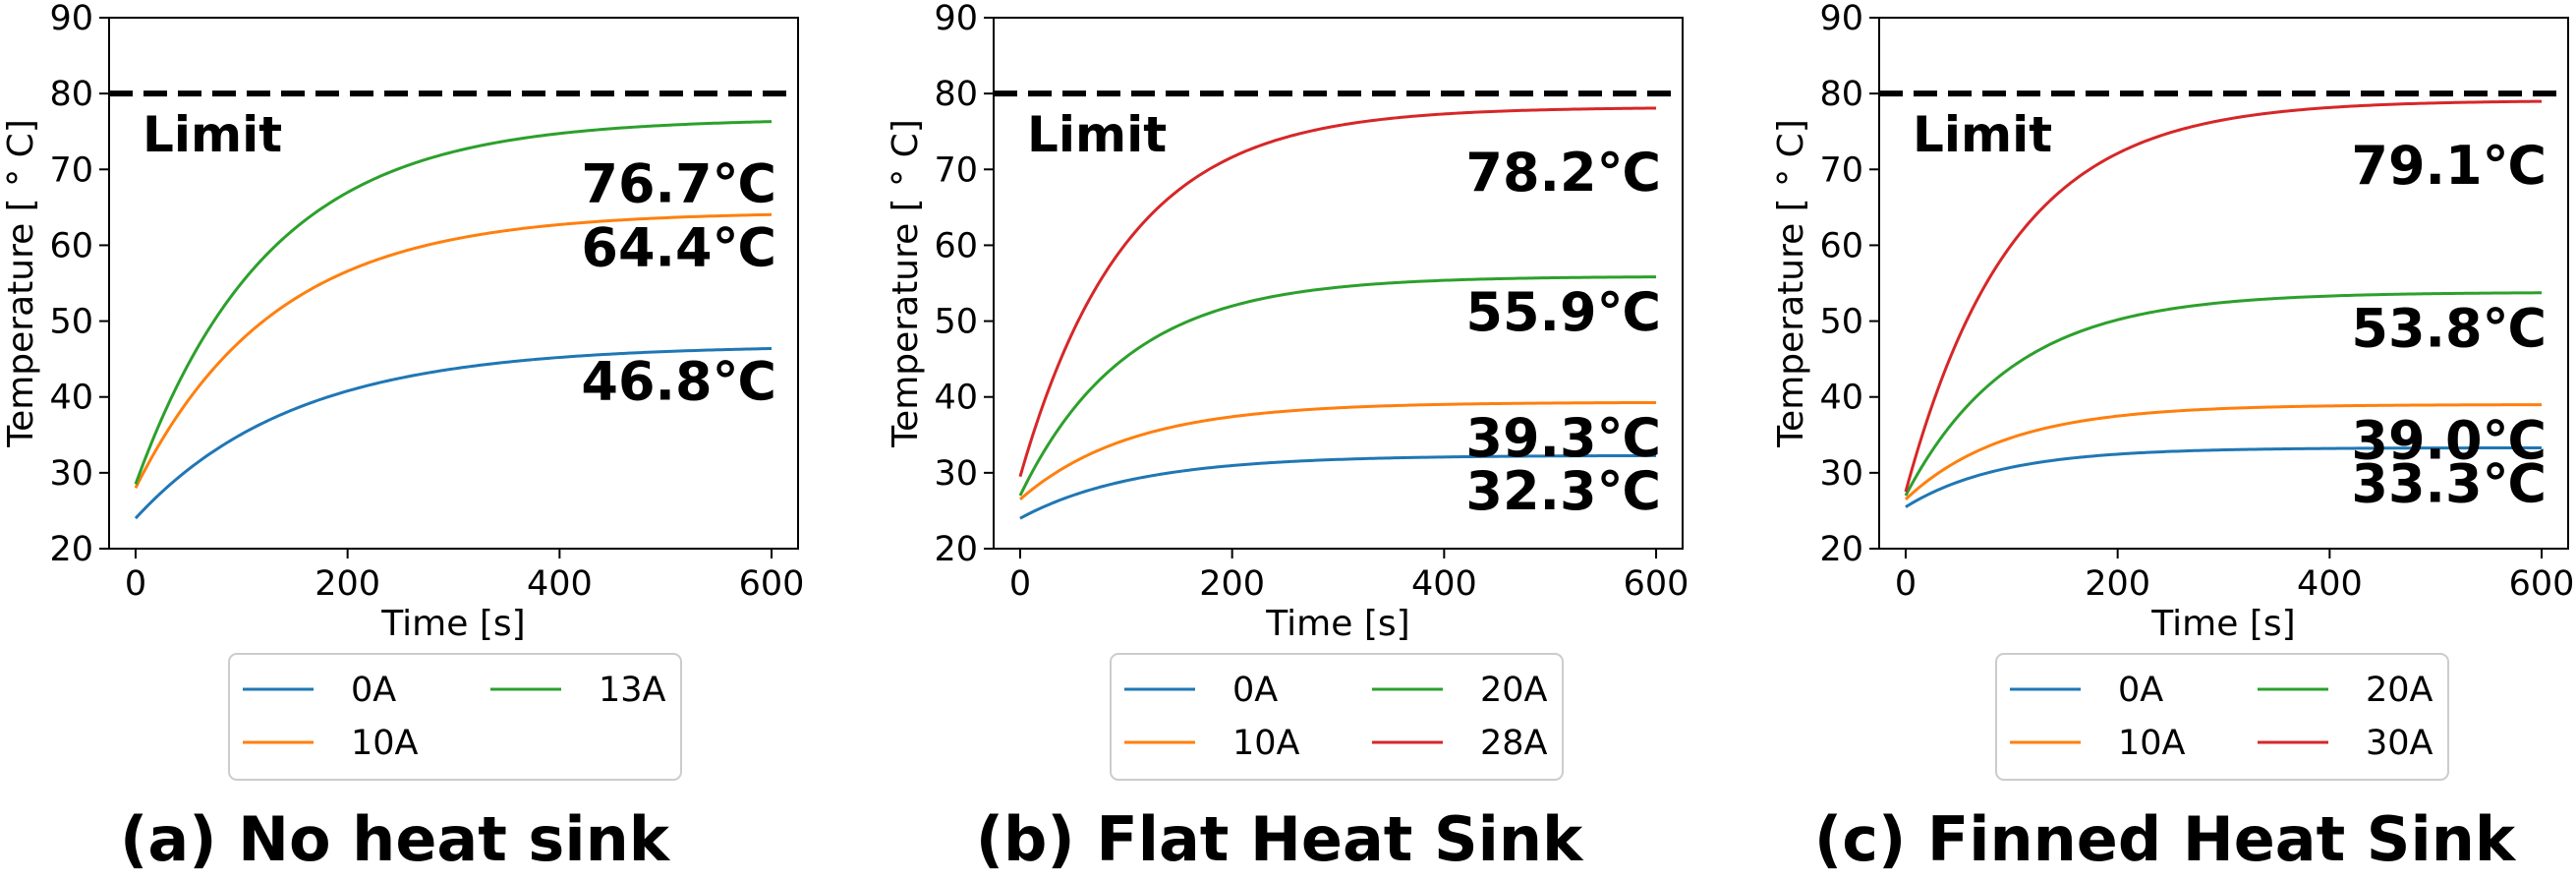 Image resolution: width=2576 pixels, height=881 pixels. What do you see at coordinates (396, 839) in the screenshot?
I see `chart-caption: (a) No heat sink` at bounding box center [396, 839].